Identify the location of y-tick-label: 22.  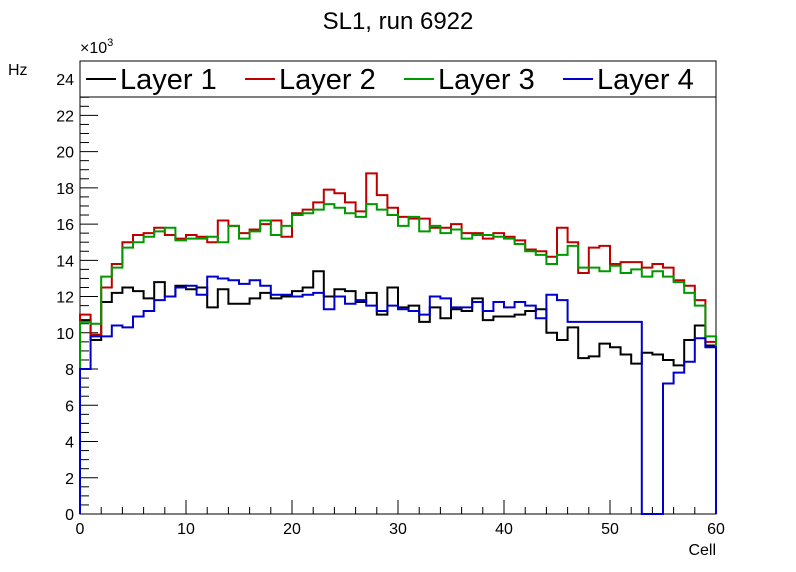
(65, 116).